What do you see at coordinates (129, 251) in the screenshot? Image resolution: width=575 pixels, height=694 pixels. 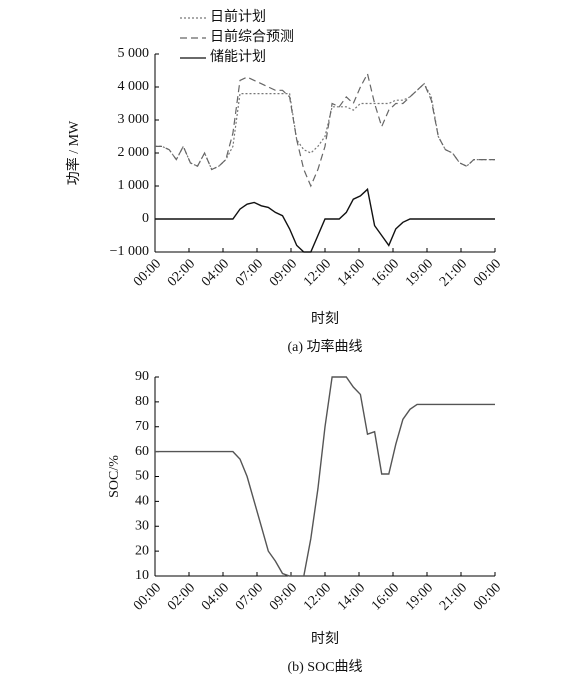 I see `y-tick-label: −1 000` at bounding box center [129, 251].